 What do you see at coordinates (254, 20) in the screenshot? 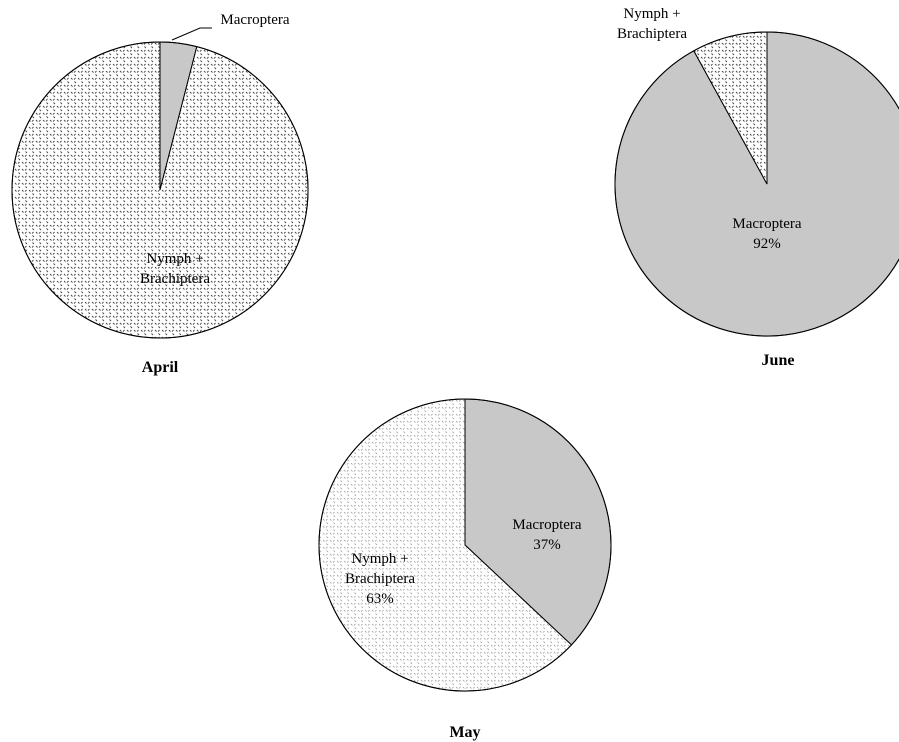
I see `slice-label: Macroptera` at bounding box center [254, 20].